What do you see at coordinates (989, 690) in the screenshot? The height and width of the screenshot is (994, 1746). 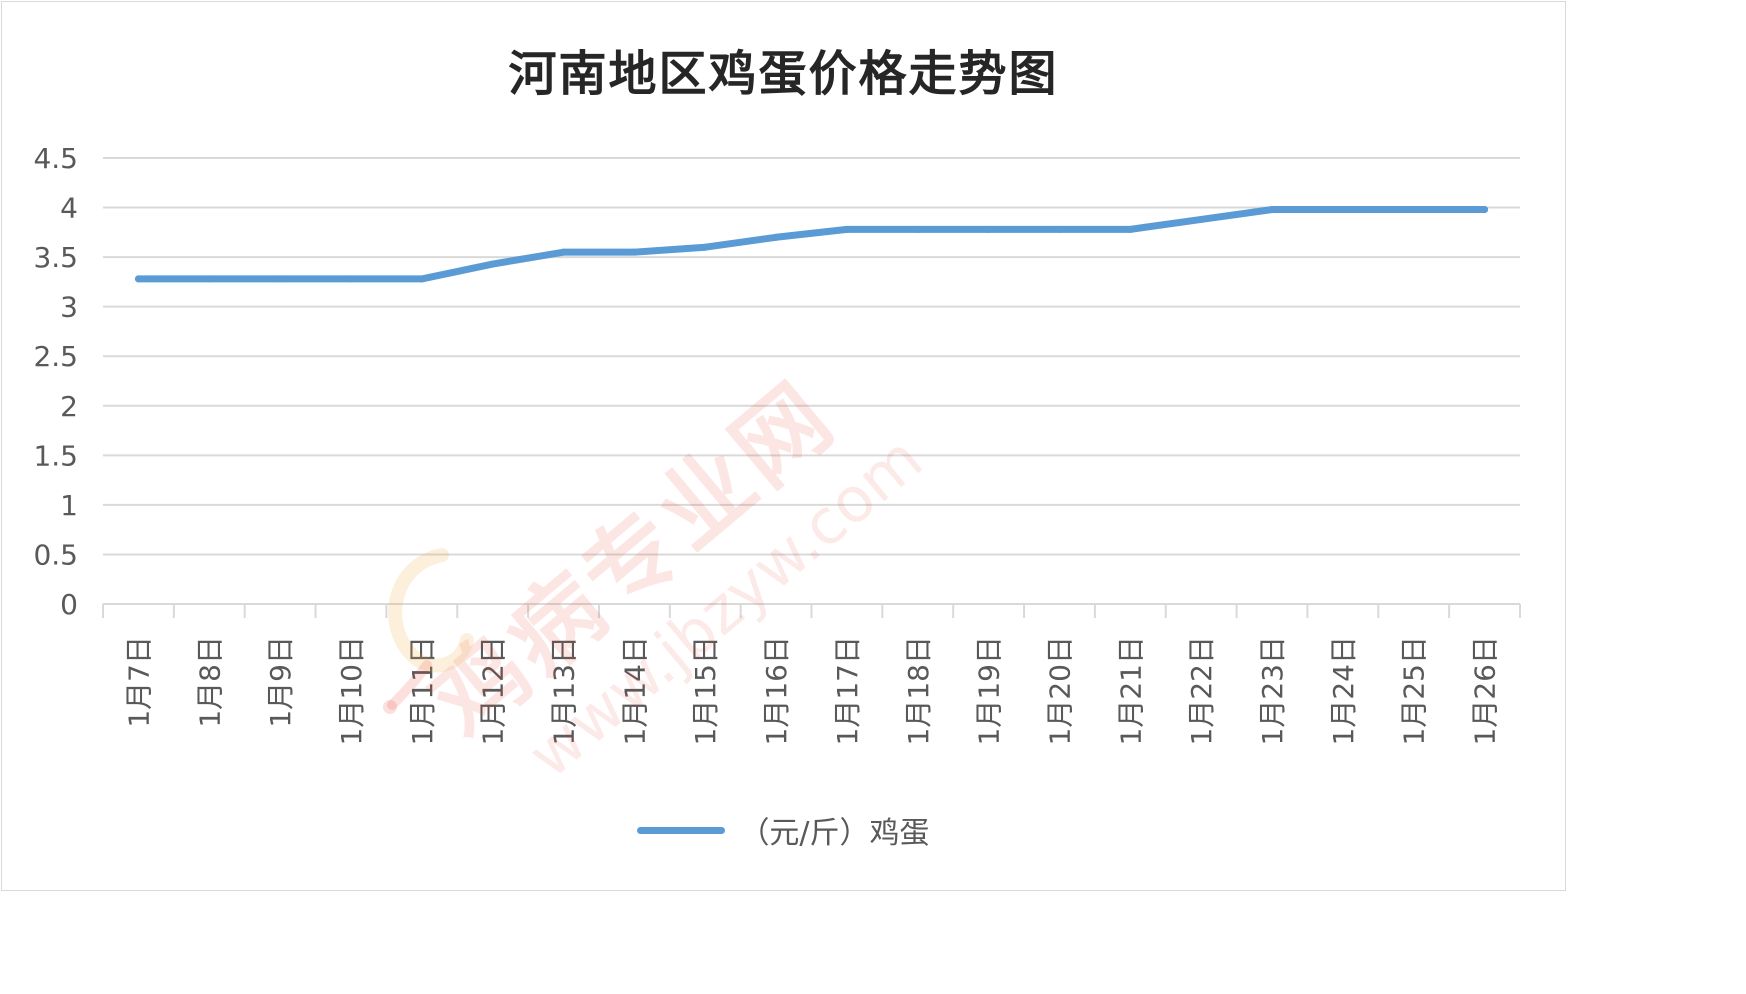 I see `x-tick-label: 1月19日` at bounding box center [989, 690].